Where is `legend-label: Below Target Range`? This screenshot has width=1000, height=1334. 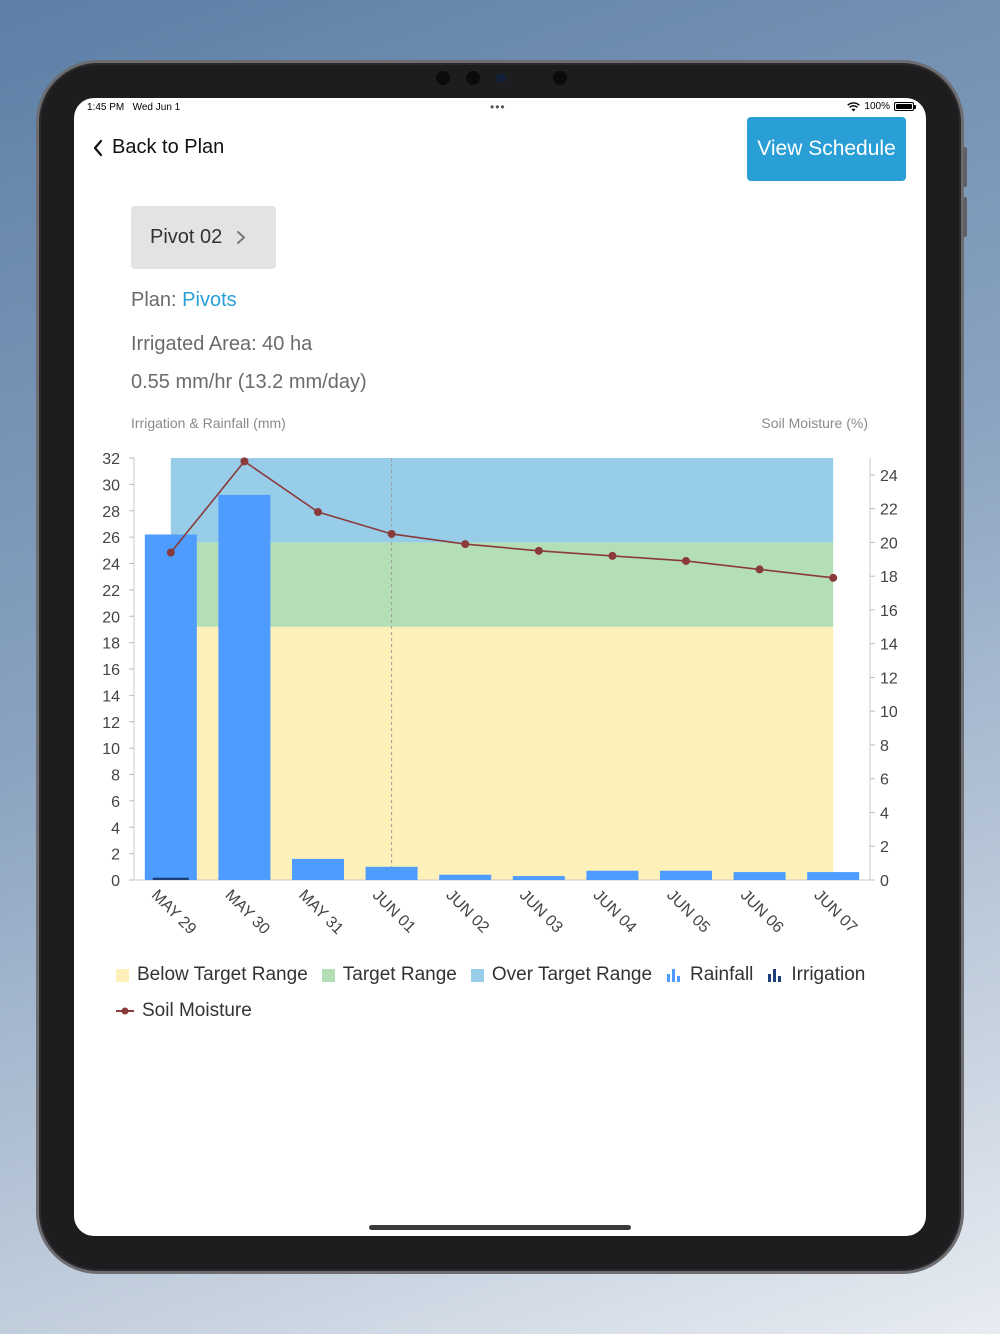
legend-label: Below Target Range is located at coordinates (222, 974).